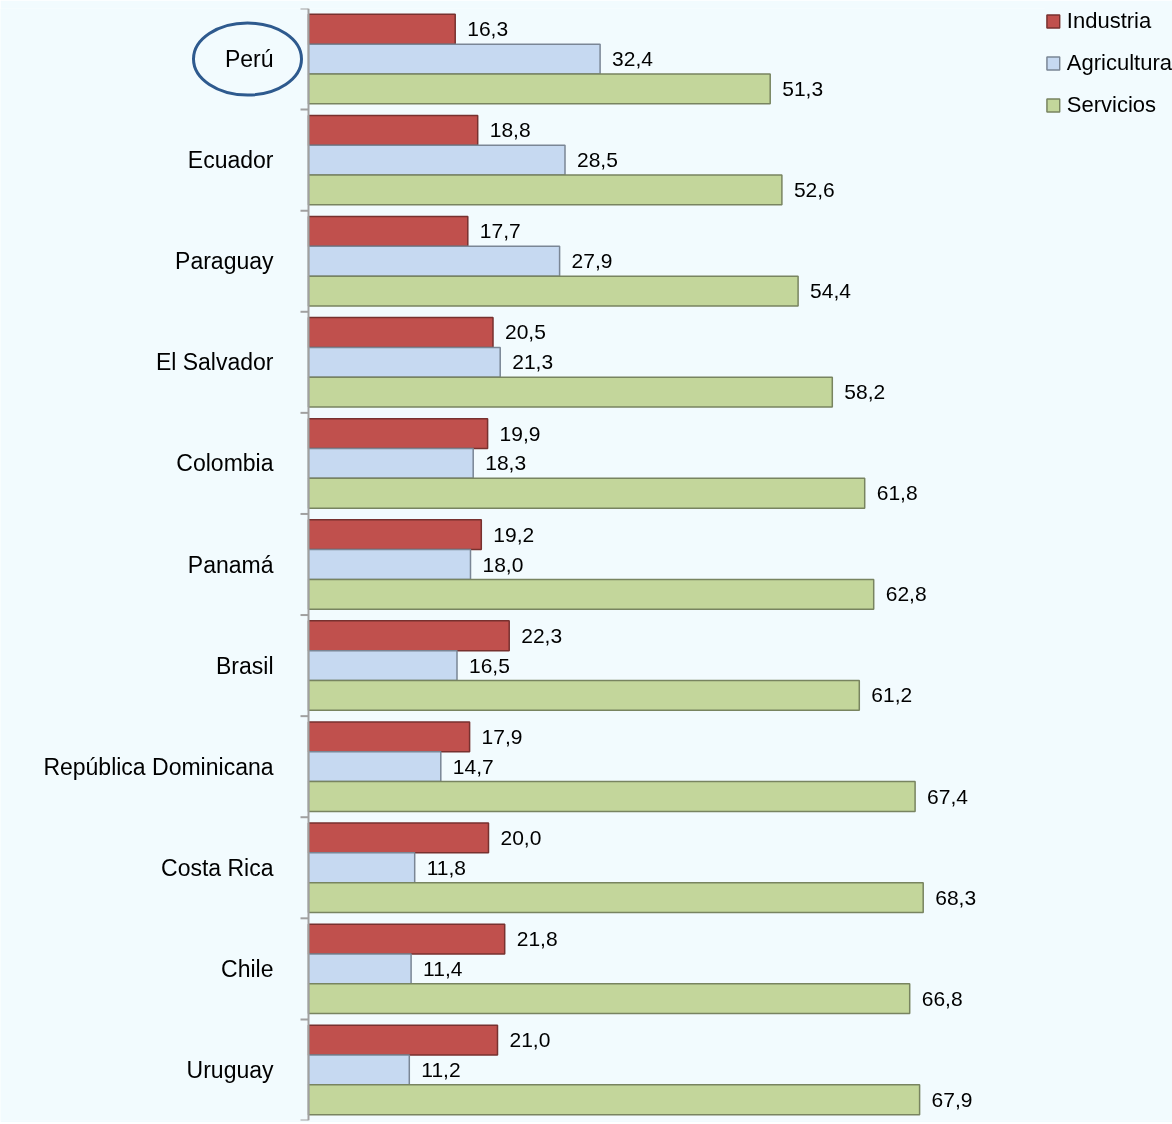 The width and height of the screenshot is (1172, 1124). What do you see at coordinates (230, 160) in the screenshot?
I see `y-tick-label: Ecuador` at bounding box center [230, 160].